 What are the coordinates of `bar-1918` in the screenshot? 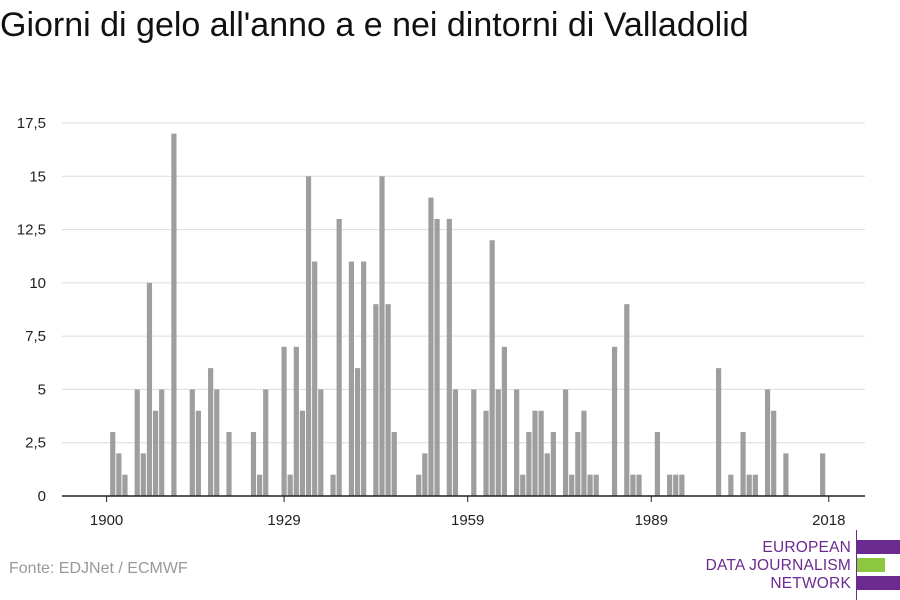 It's located at (217, 442).